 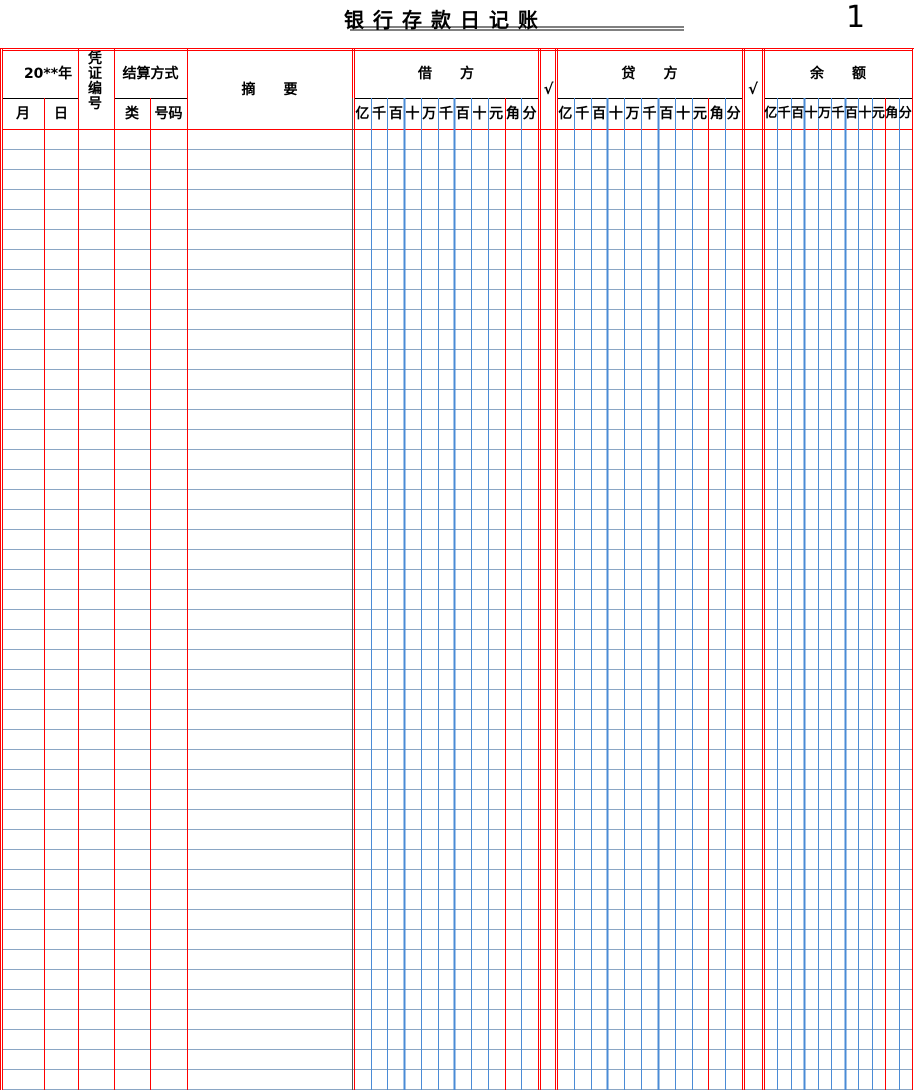 What do you see at coordinates (168, 114) in the screenshot?
I see `settlement-number-header: 号码` at bounding box center [168, 114].